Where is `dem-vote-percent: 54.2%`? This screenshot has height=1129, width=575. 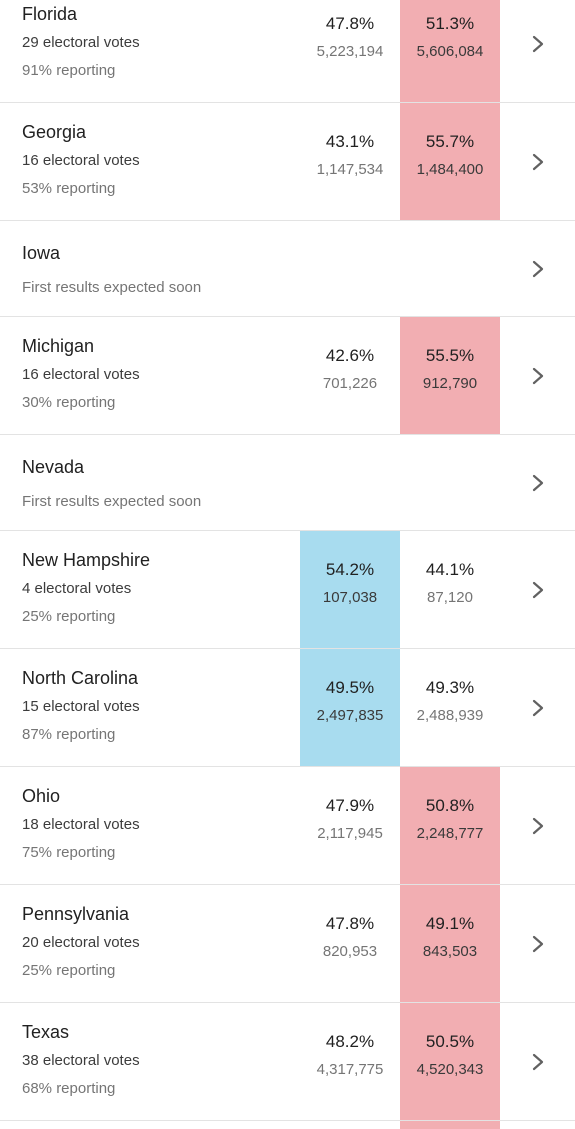
dem-vote-percent: 54.2% is located at coordinates (350, 569).